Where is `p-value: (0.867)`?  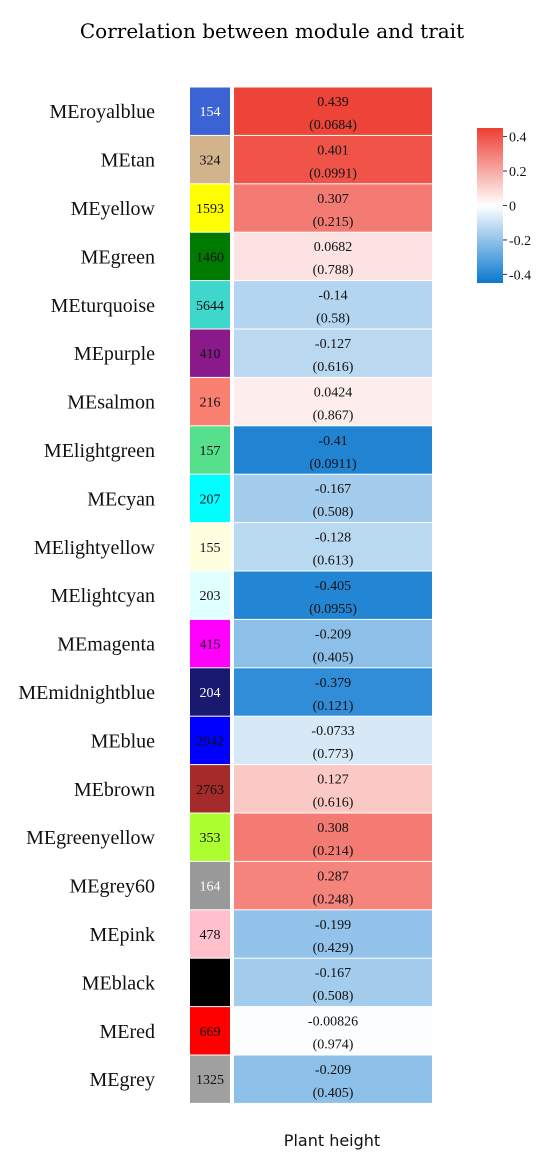
p-value: (0.867) is located at coordinates (333, 415).